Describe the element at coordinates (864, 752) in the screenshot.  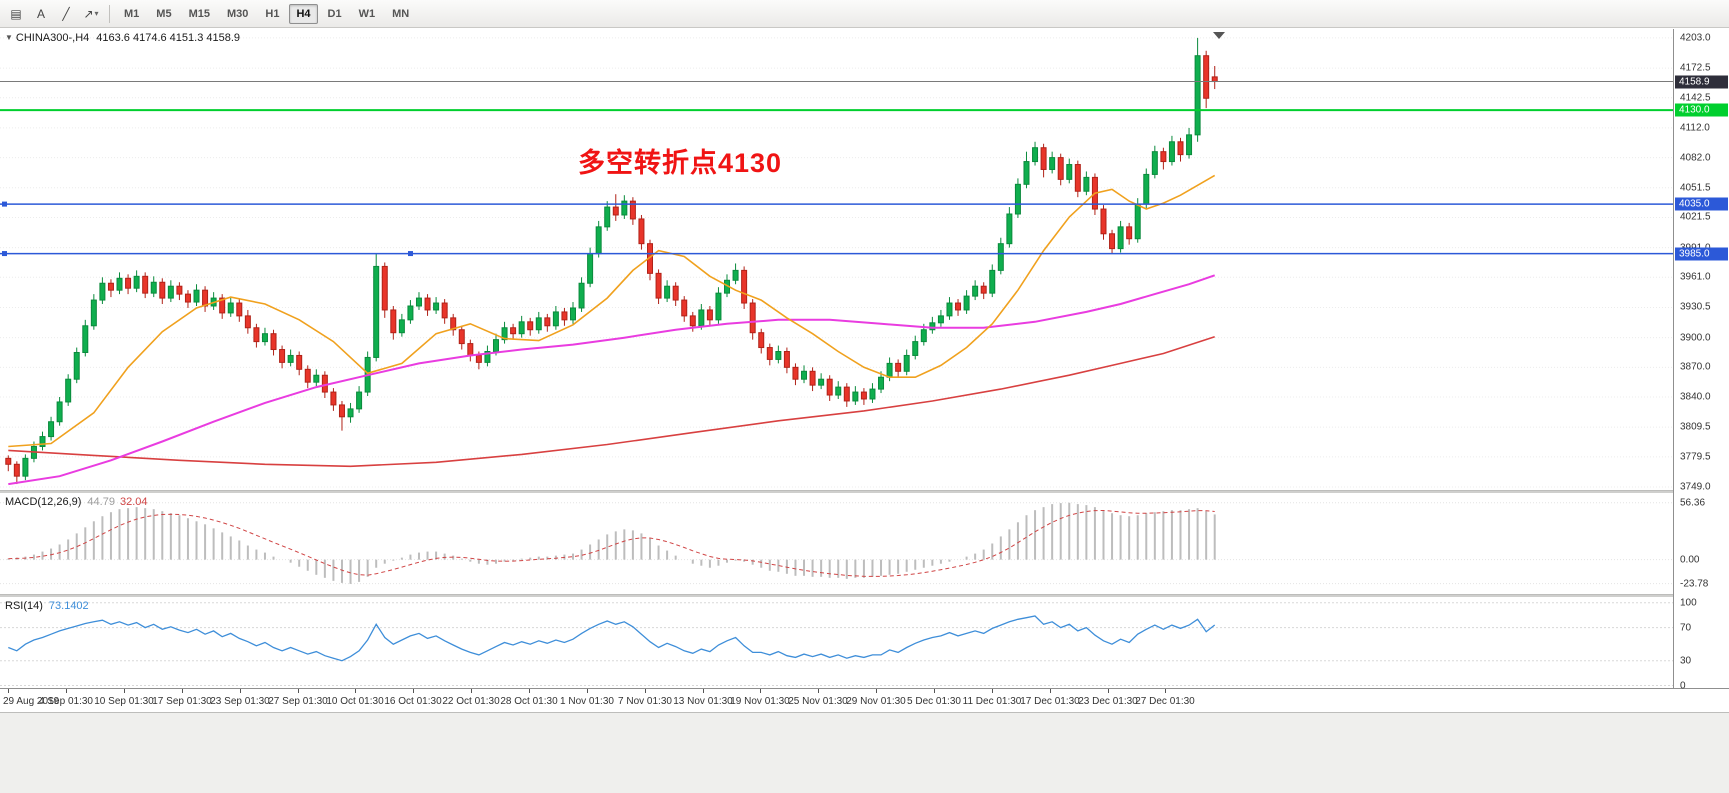
I see `window-bottom-area` at that location.